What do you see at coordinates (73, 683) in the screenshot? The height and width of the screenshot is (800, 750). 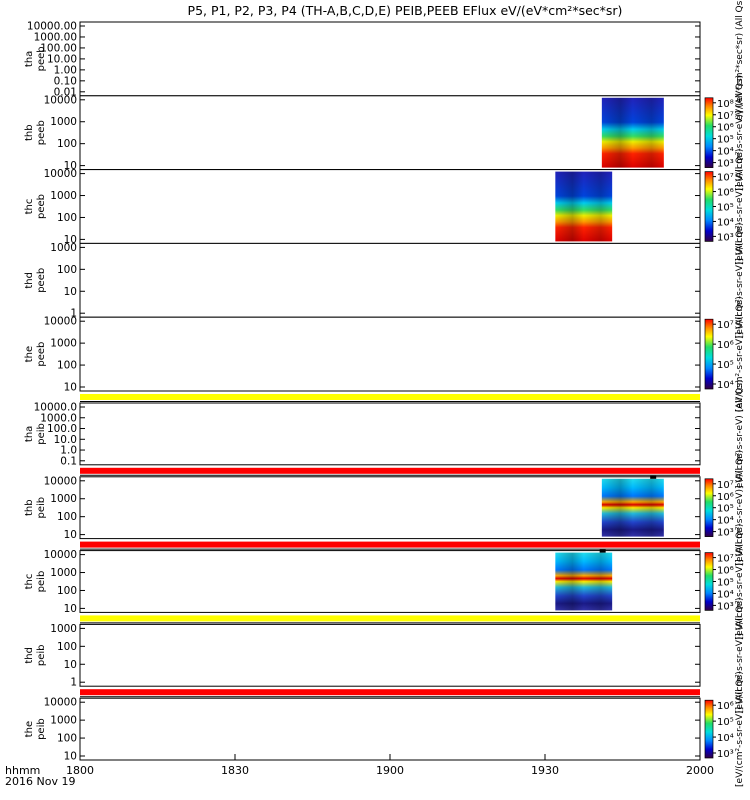 I see `y-tick-label: 1` at bounding box center [73, 683].